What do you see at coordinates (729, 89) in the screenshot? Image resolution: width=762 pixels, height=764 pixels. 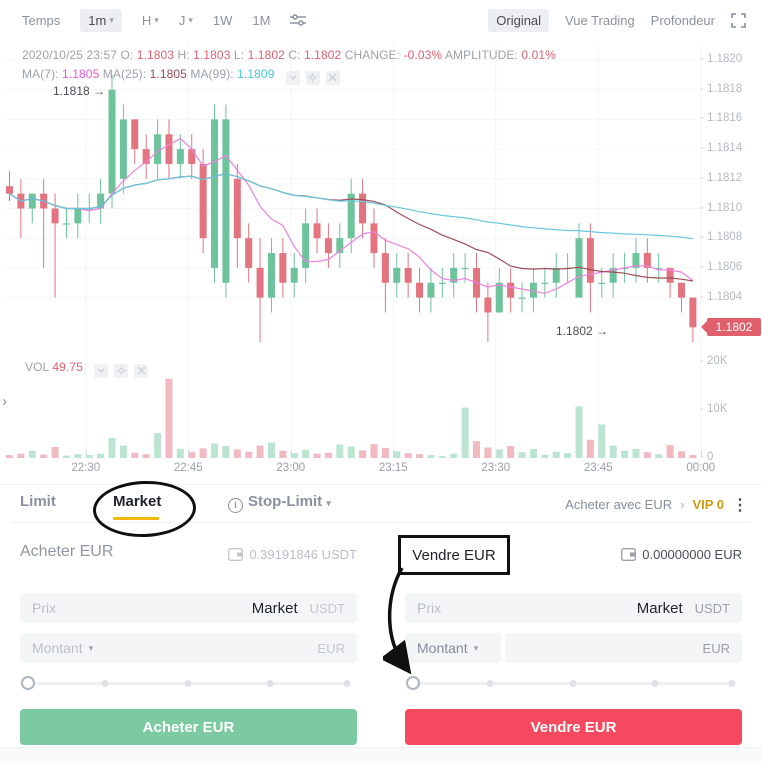 I see `price-tick: 1.1818` at bounding box center [729, 89].